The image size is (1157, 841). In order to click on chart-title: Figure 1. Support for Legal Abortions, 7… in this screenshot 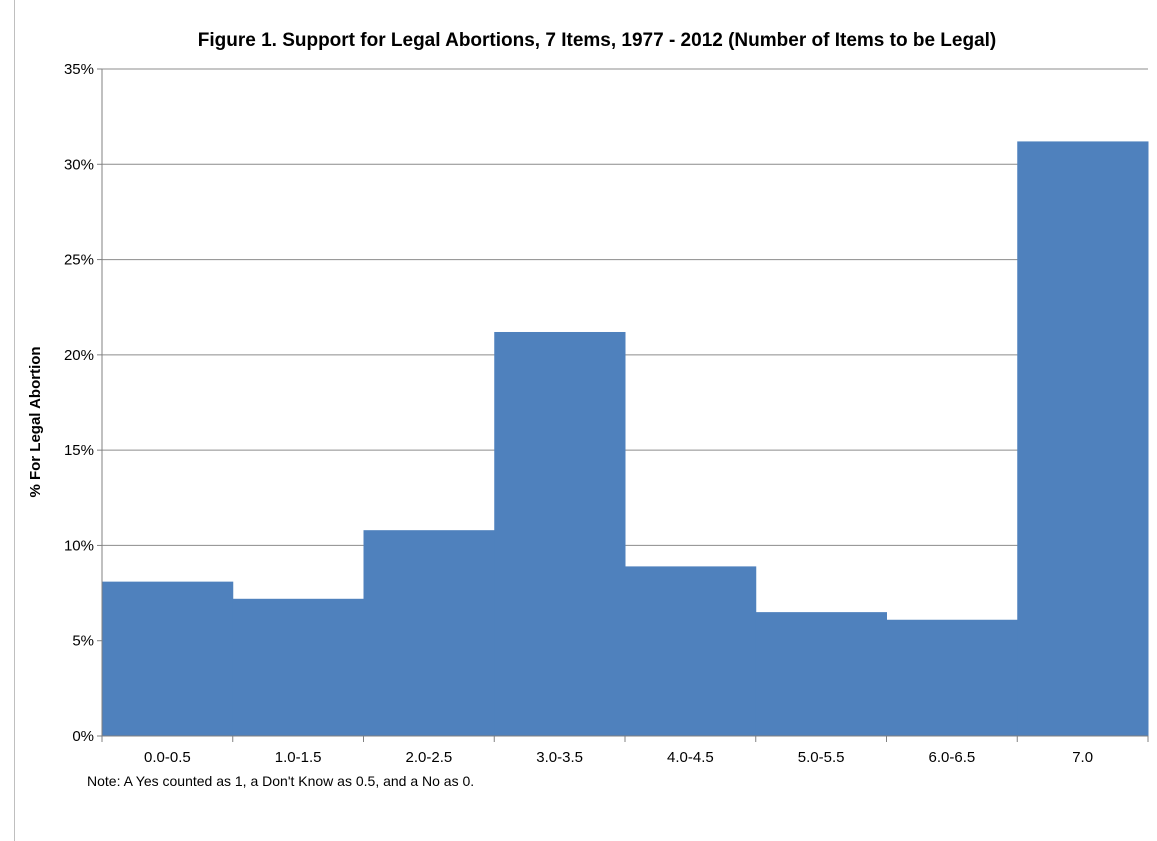, I will do `click(597, 40)`.